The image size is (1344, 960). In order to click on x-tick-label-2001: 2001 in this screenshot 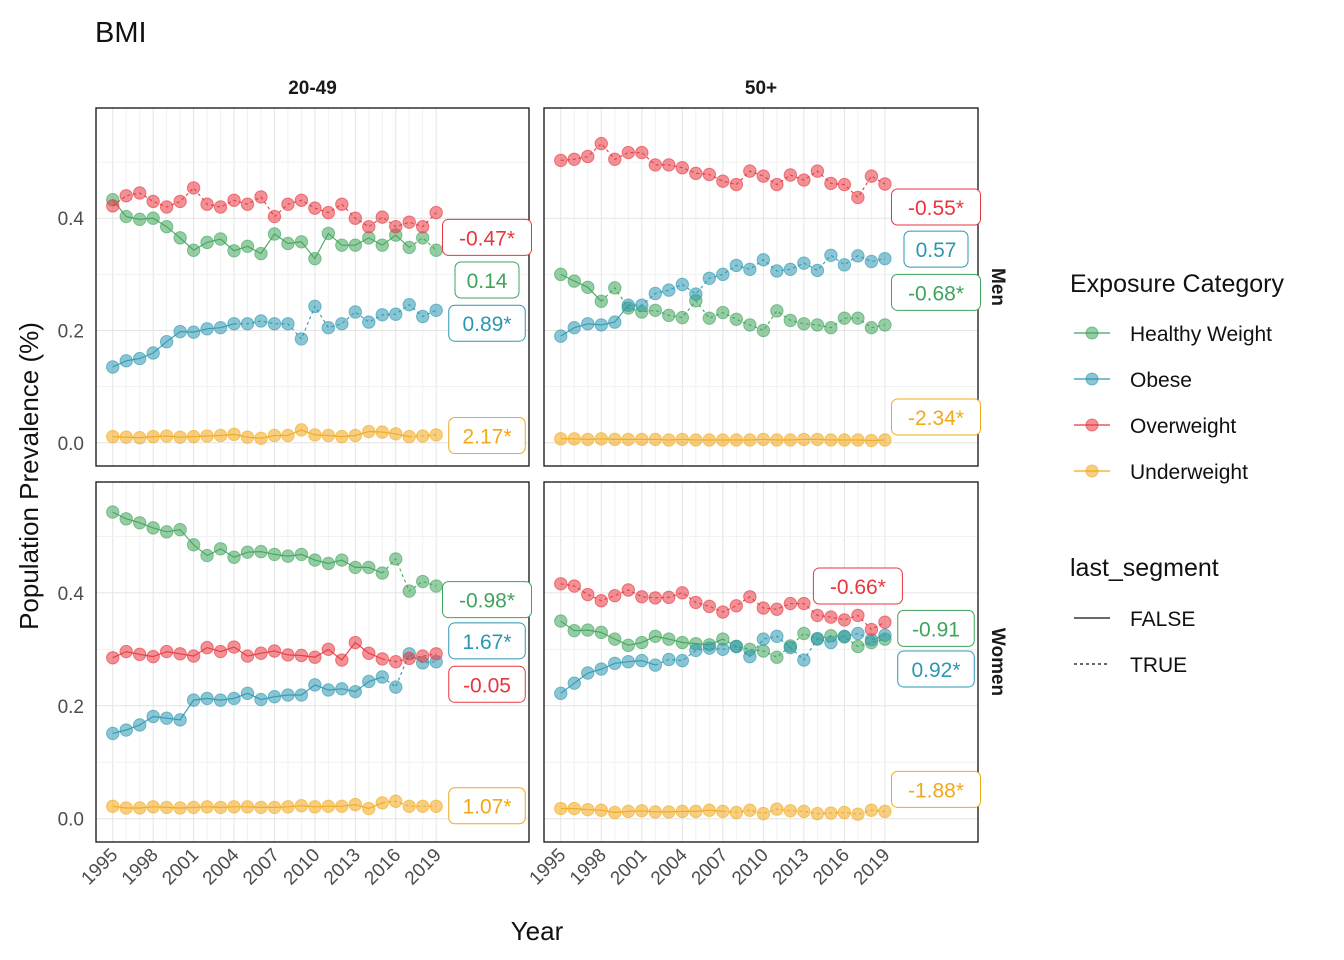, I will do `click(180, 867)`.